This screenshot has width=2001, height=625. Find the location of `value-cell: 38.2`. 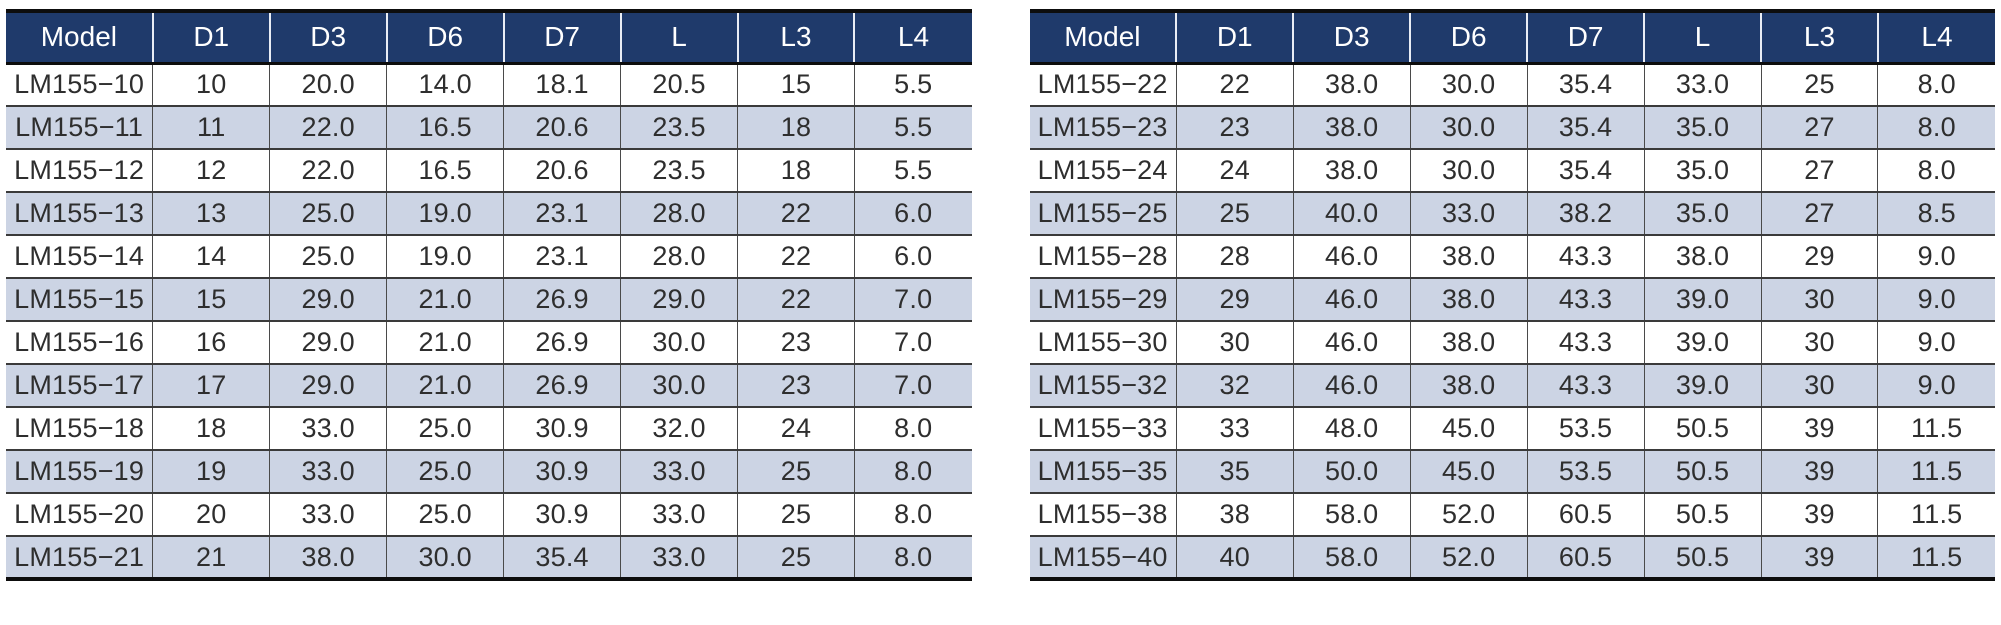

value-cell: 38.2 is located at coordinates (1586, 213).